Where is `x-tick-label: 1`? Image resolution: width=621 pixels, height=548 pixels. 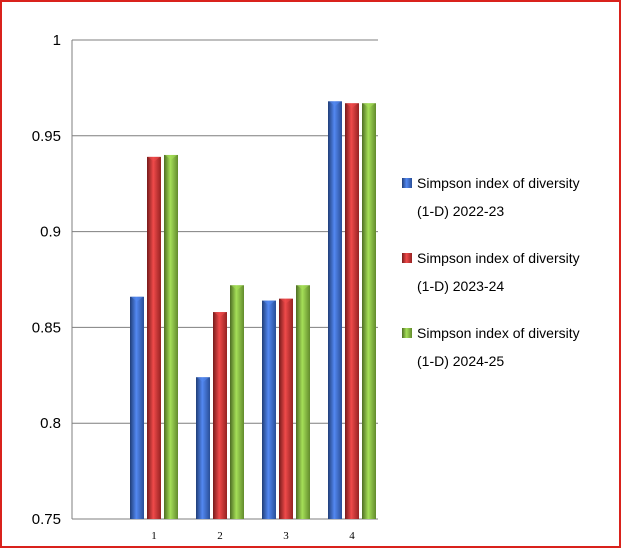 x-tick-label: 1 is located at coordinates (154, 536).